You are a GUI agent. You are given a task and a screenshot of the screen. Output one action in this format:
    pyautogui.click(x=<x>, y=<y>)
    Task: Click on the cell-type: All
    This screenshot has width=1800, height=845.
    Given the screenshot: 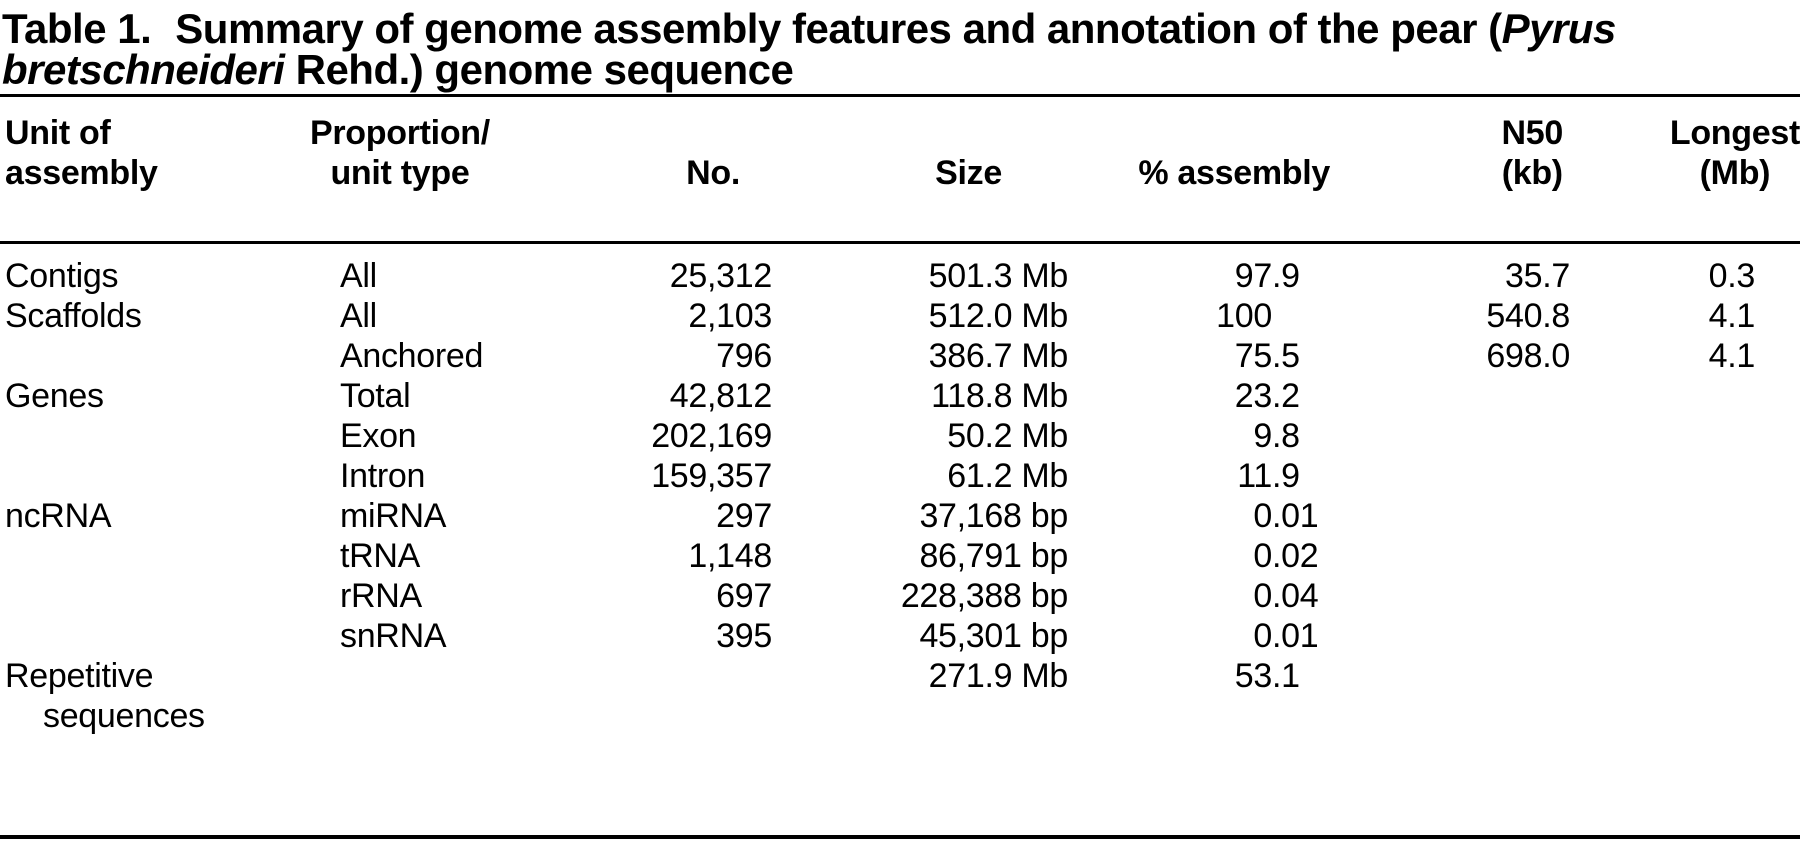 What is the action you would take?
    pyautogui.click(x=358, y=276)
    